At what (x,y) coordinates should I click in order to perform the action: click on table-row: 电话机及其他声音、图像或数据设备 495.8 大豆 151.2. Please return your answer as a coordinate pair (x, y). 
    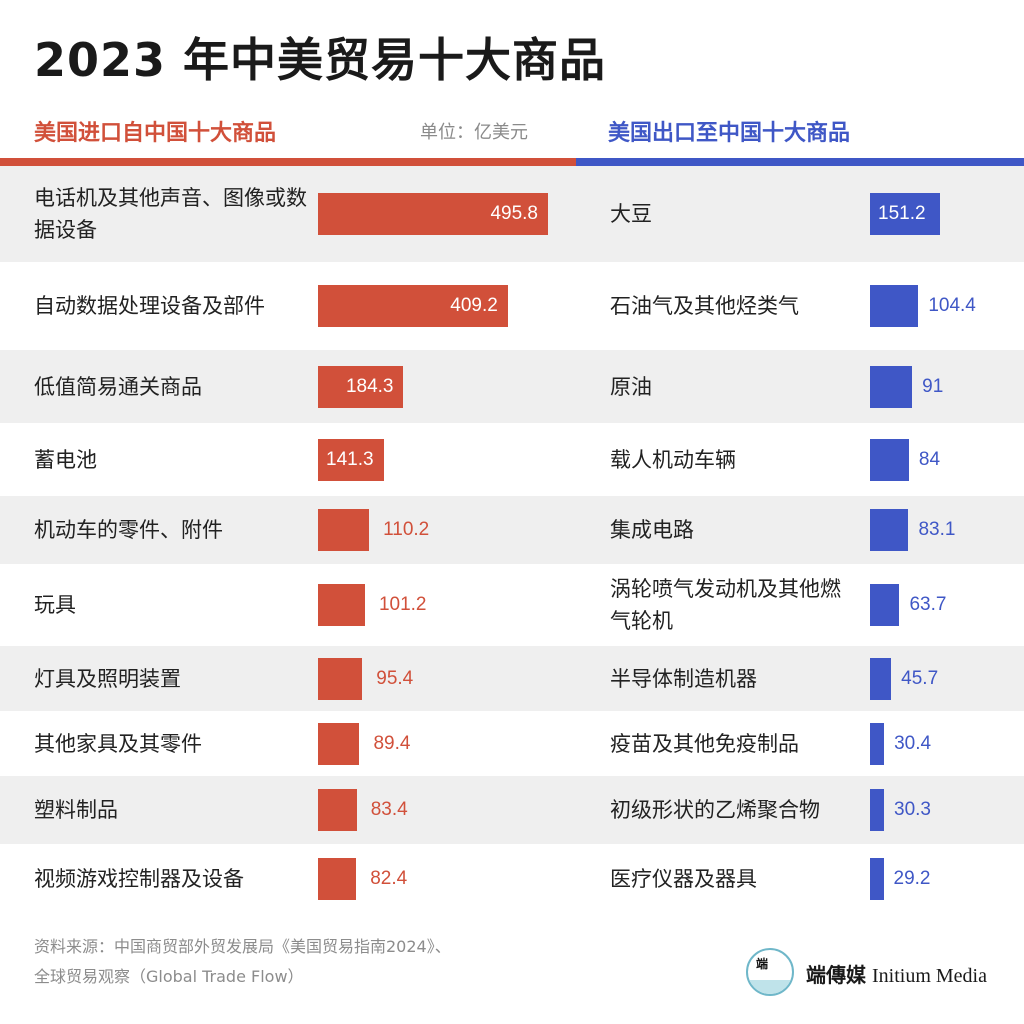
    Looking at the image, I should click on (512, 214).